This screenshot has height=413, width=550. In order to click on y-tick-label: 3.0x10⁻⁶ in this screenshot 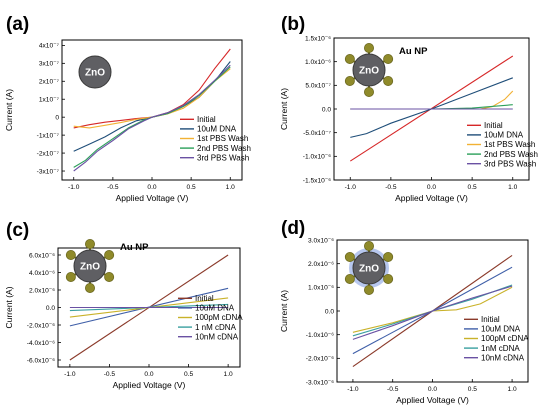, I will do `click(321, 240)`.